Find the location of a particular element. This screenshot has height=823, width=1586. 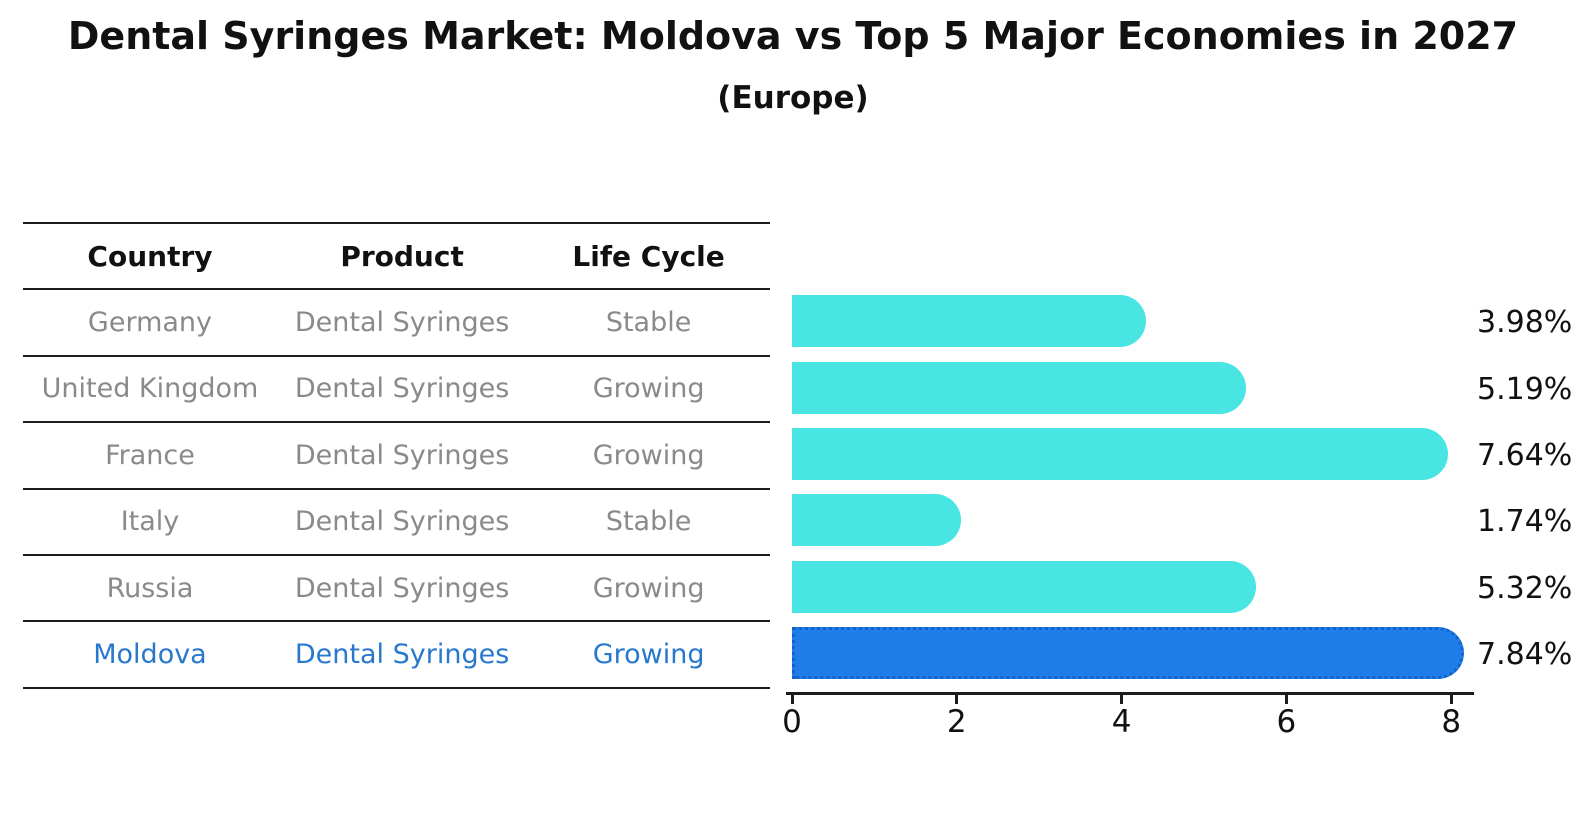

x-axis-line is located at coordinates (1130, 693).